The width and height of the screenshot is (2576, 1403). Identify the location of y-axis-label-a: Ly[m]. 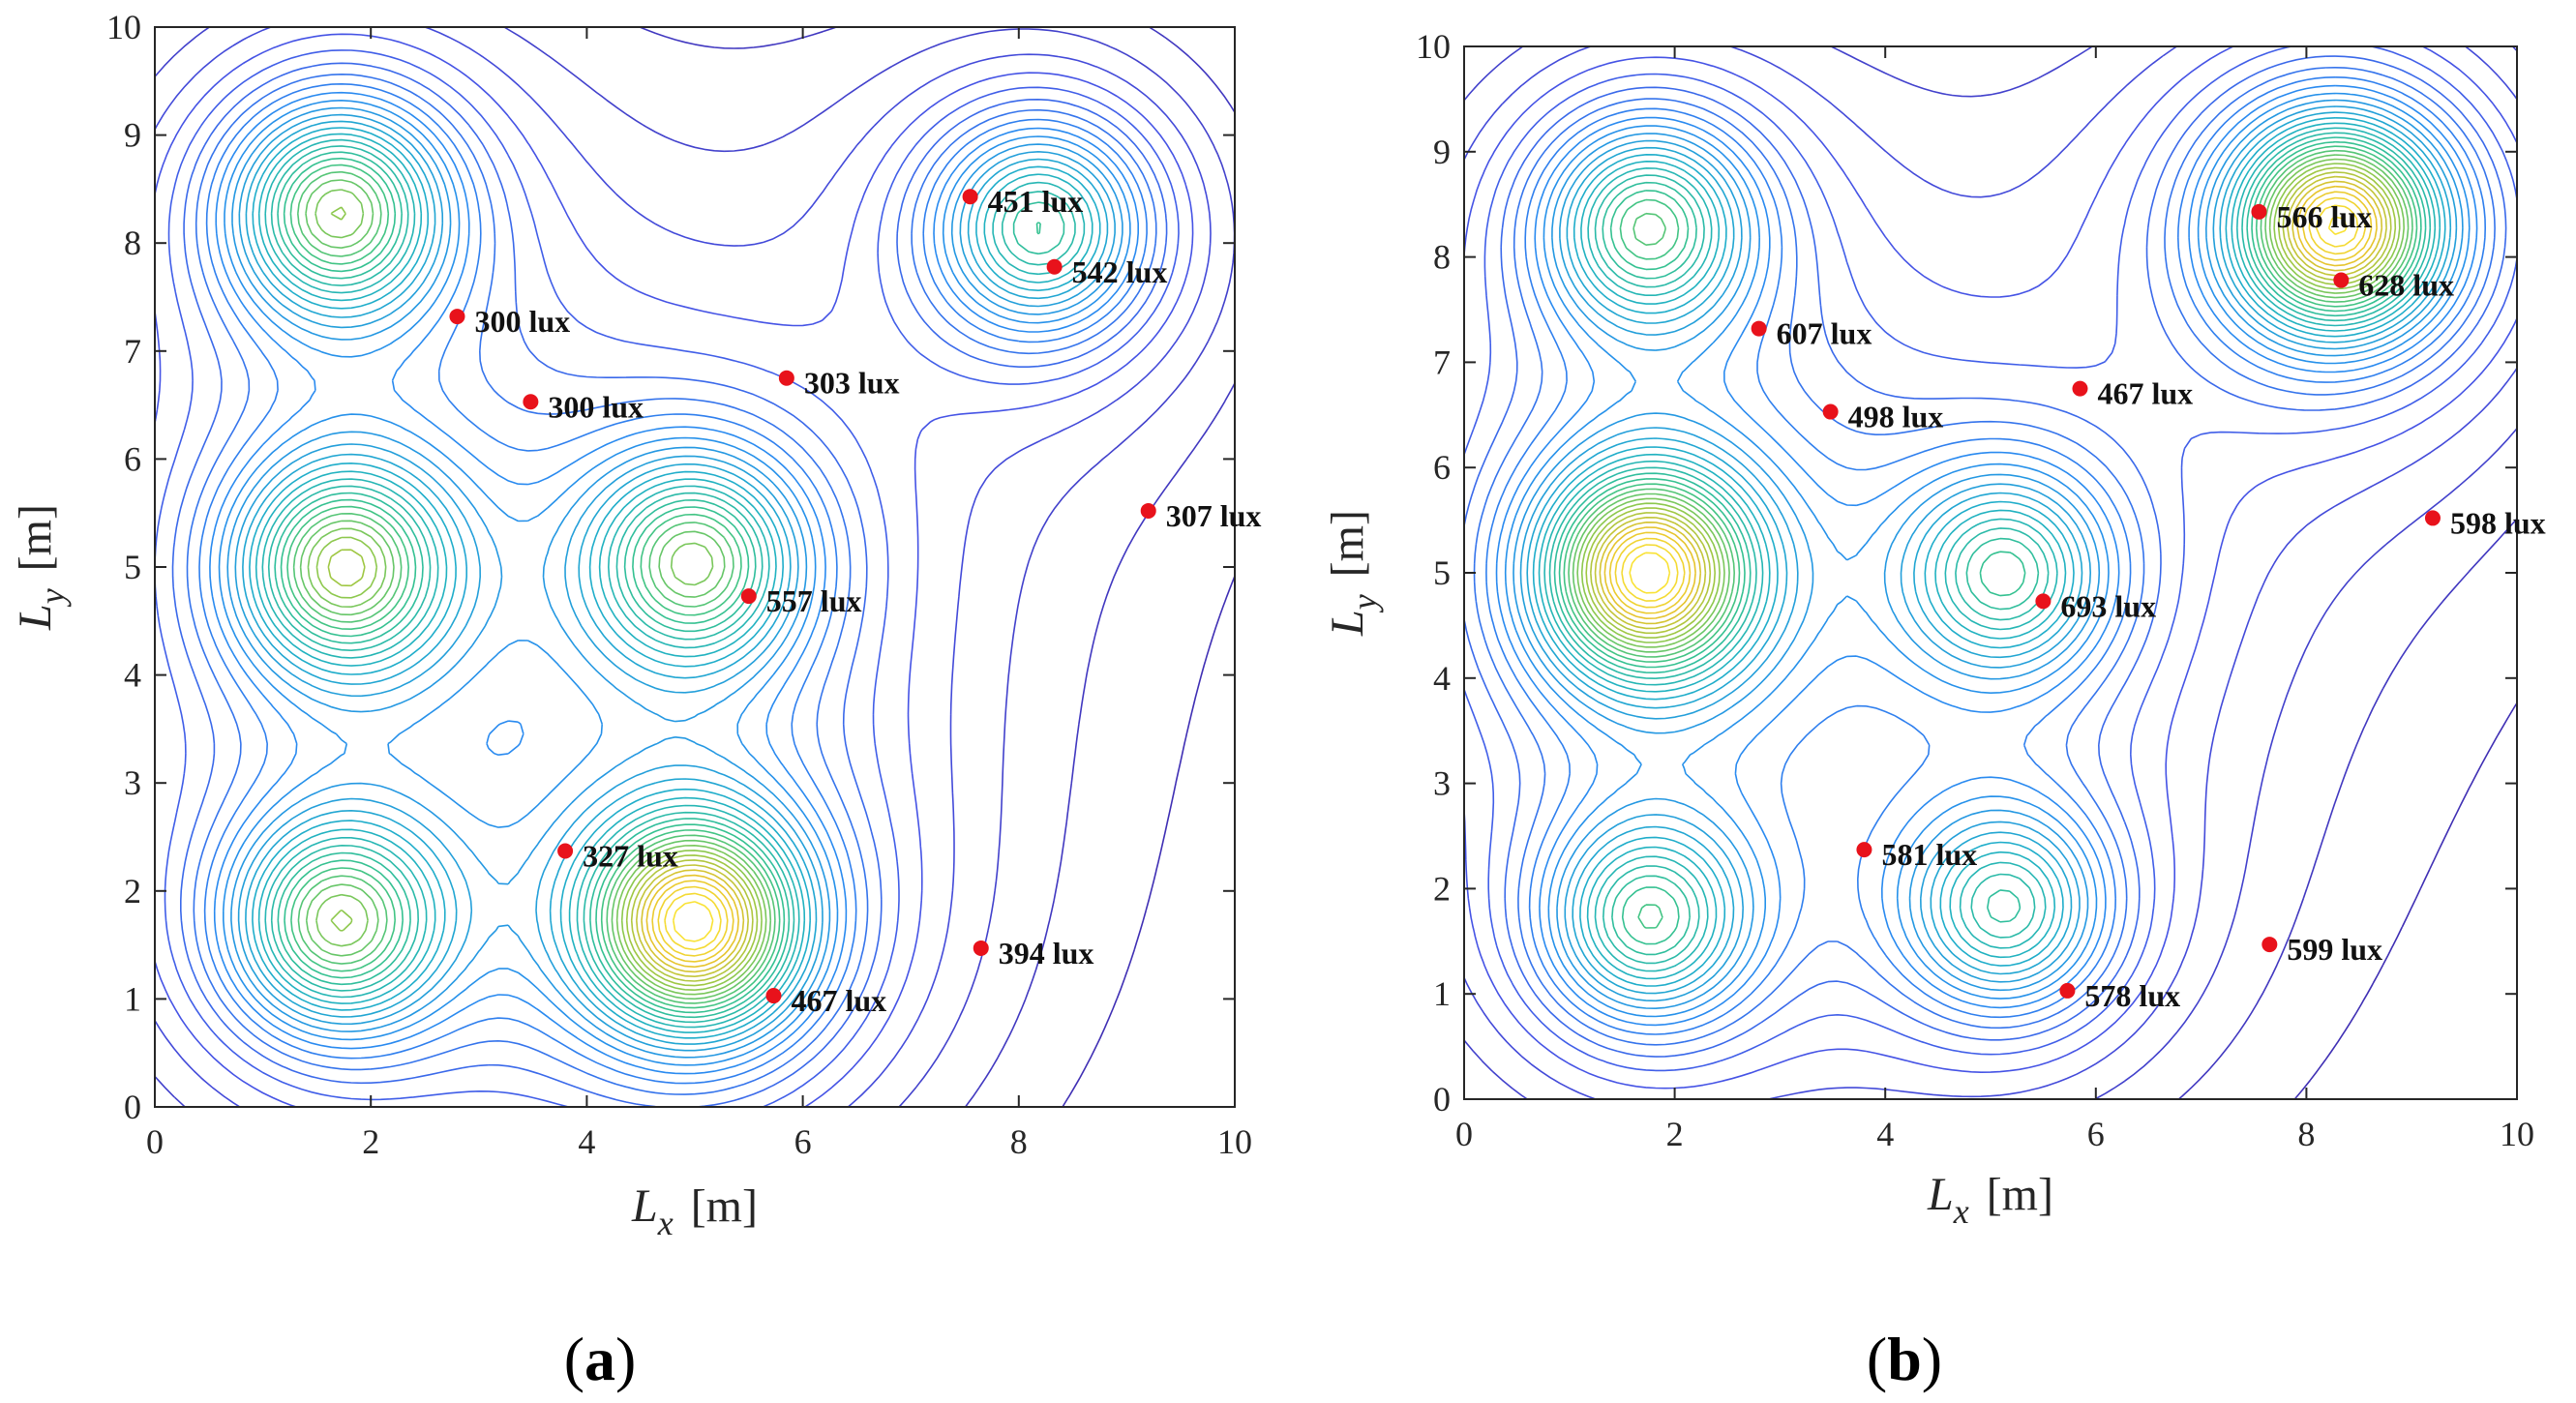
(41, 567).